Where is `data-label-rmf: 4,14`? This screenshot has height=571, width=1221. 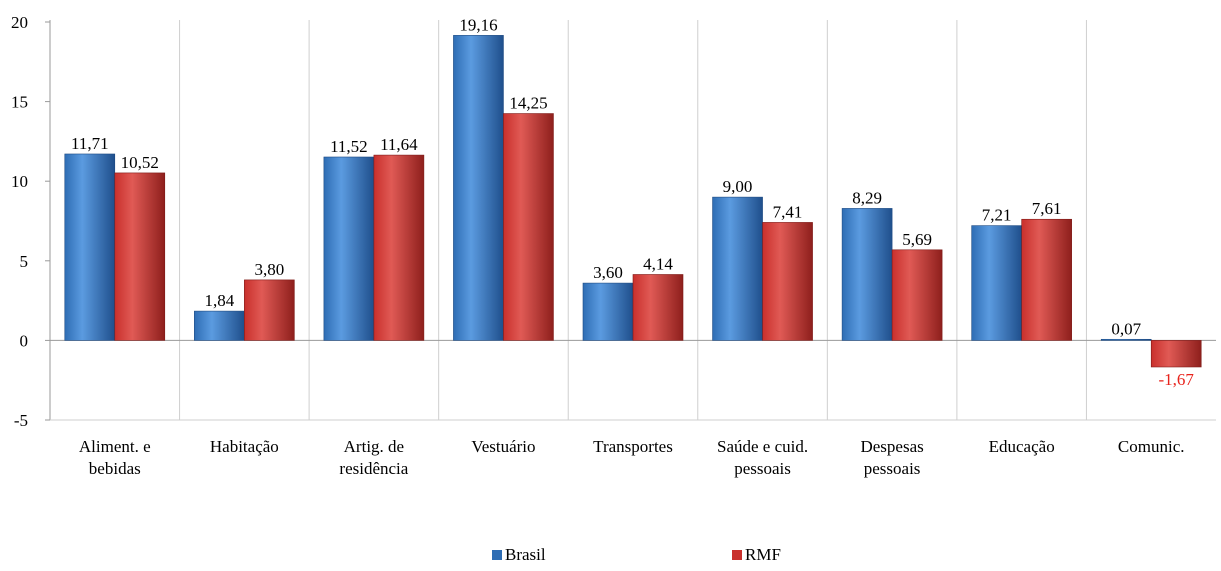
data-label-rmf: 4,14 is located at coordinates (658, 263).